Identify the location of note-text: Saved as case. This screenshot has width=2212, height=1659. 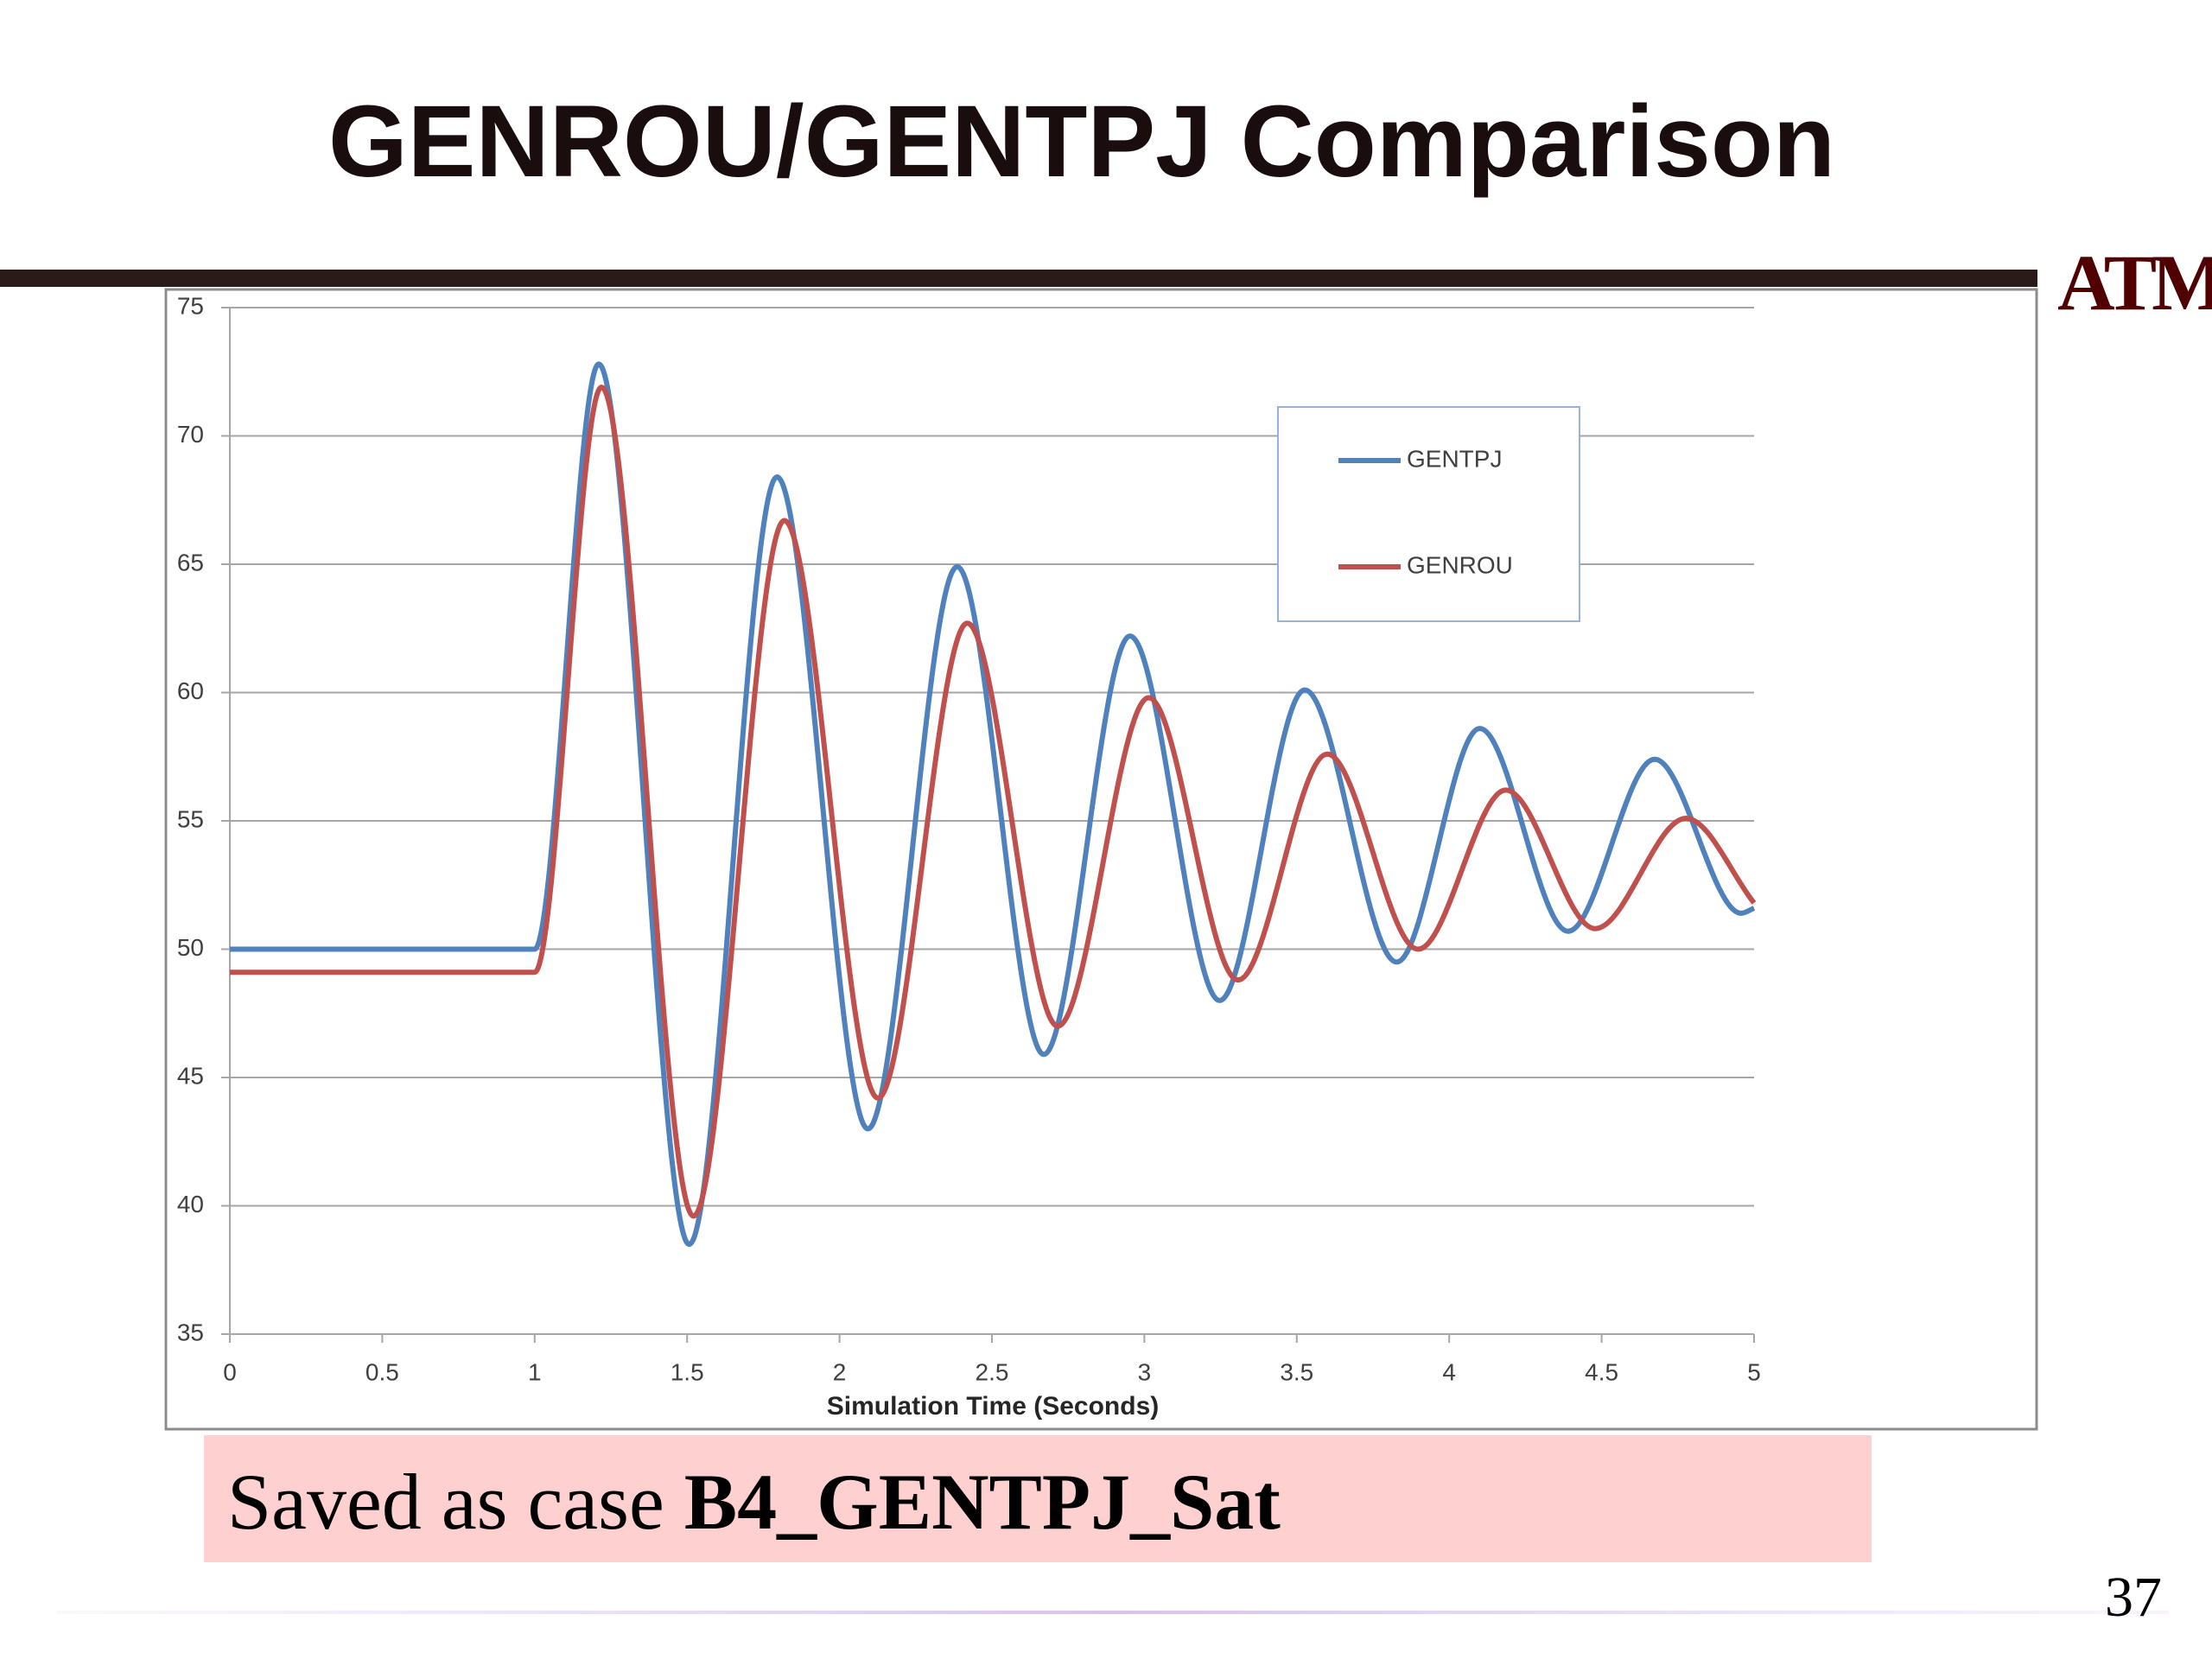
(455, 1502).